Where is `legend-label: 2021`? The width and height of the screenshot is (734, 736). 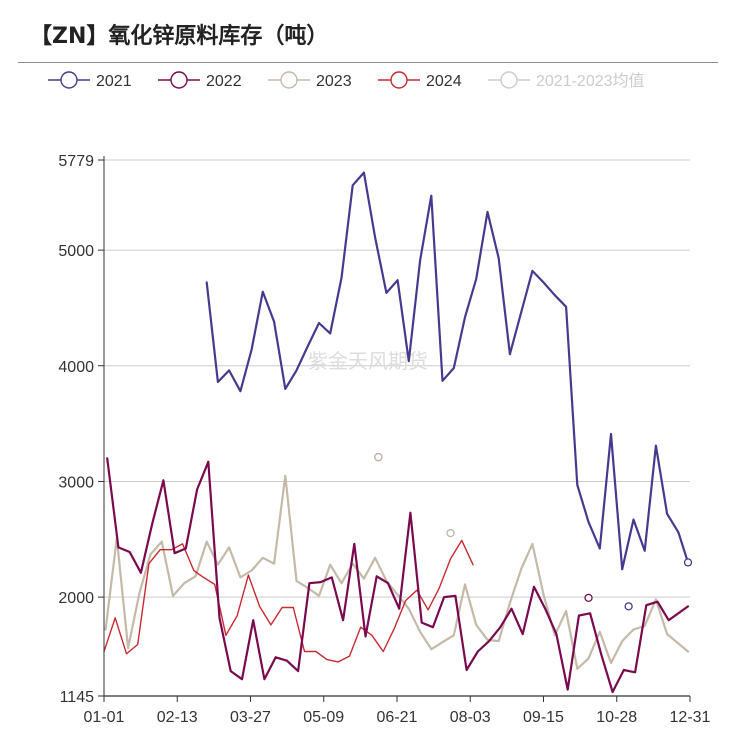 legend-label: 2021 is located at coordinates (114, 81).